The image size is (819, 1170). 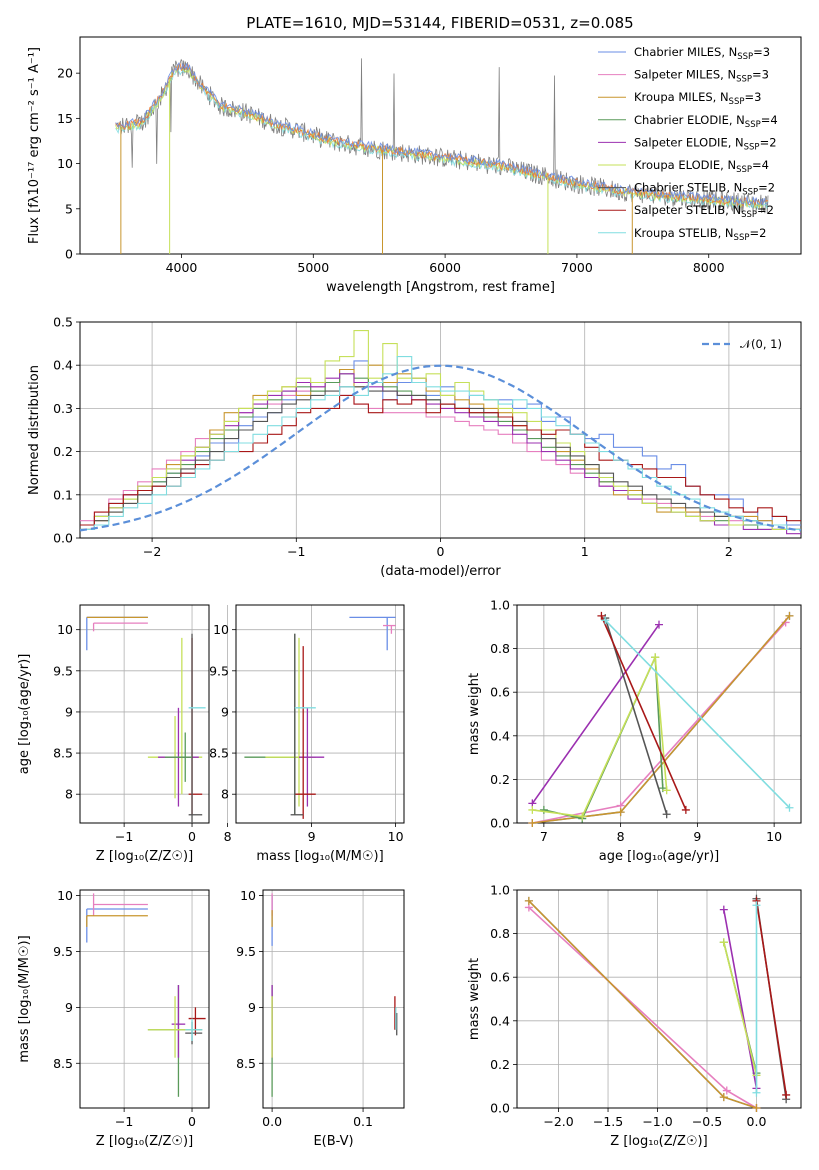 I want to click on y-tick-label: 5, so click(x=69, y=208).